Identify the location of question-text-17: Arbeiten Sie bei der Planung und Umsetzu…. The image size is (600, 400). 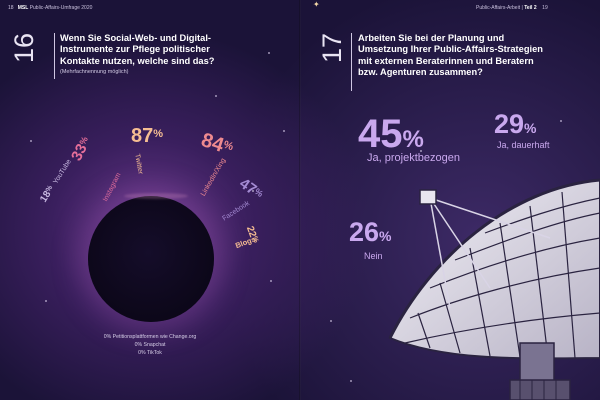
(450, 55).